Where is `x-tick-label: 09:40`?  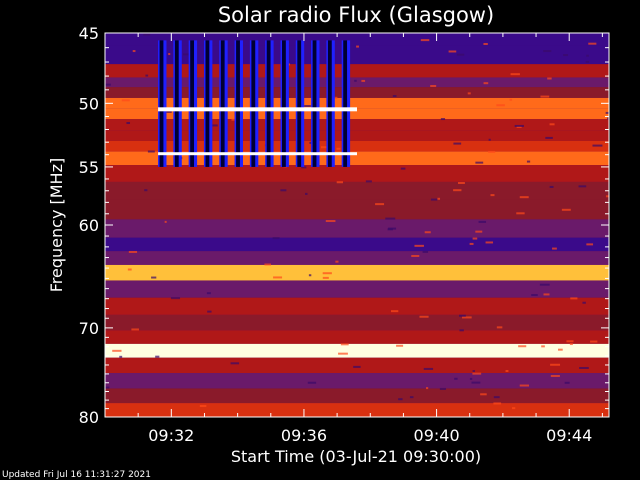 x-tick-label: 09:40 is located at coordinates (437, 435).